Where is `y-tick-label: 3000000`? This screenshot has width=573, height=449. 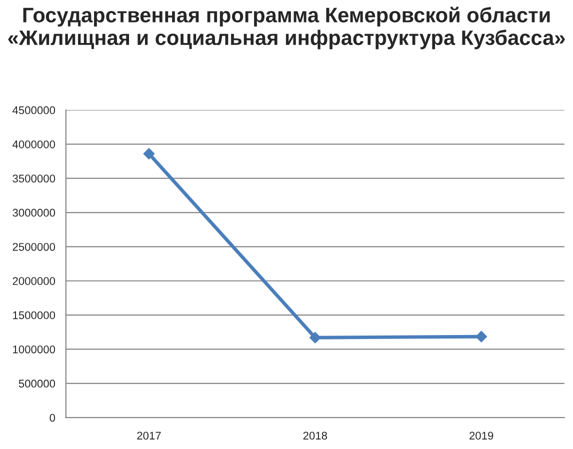 y-tick-label: 3000000 is located at coordinates (34, 212).